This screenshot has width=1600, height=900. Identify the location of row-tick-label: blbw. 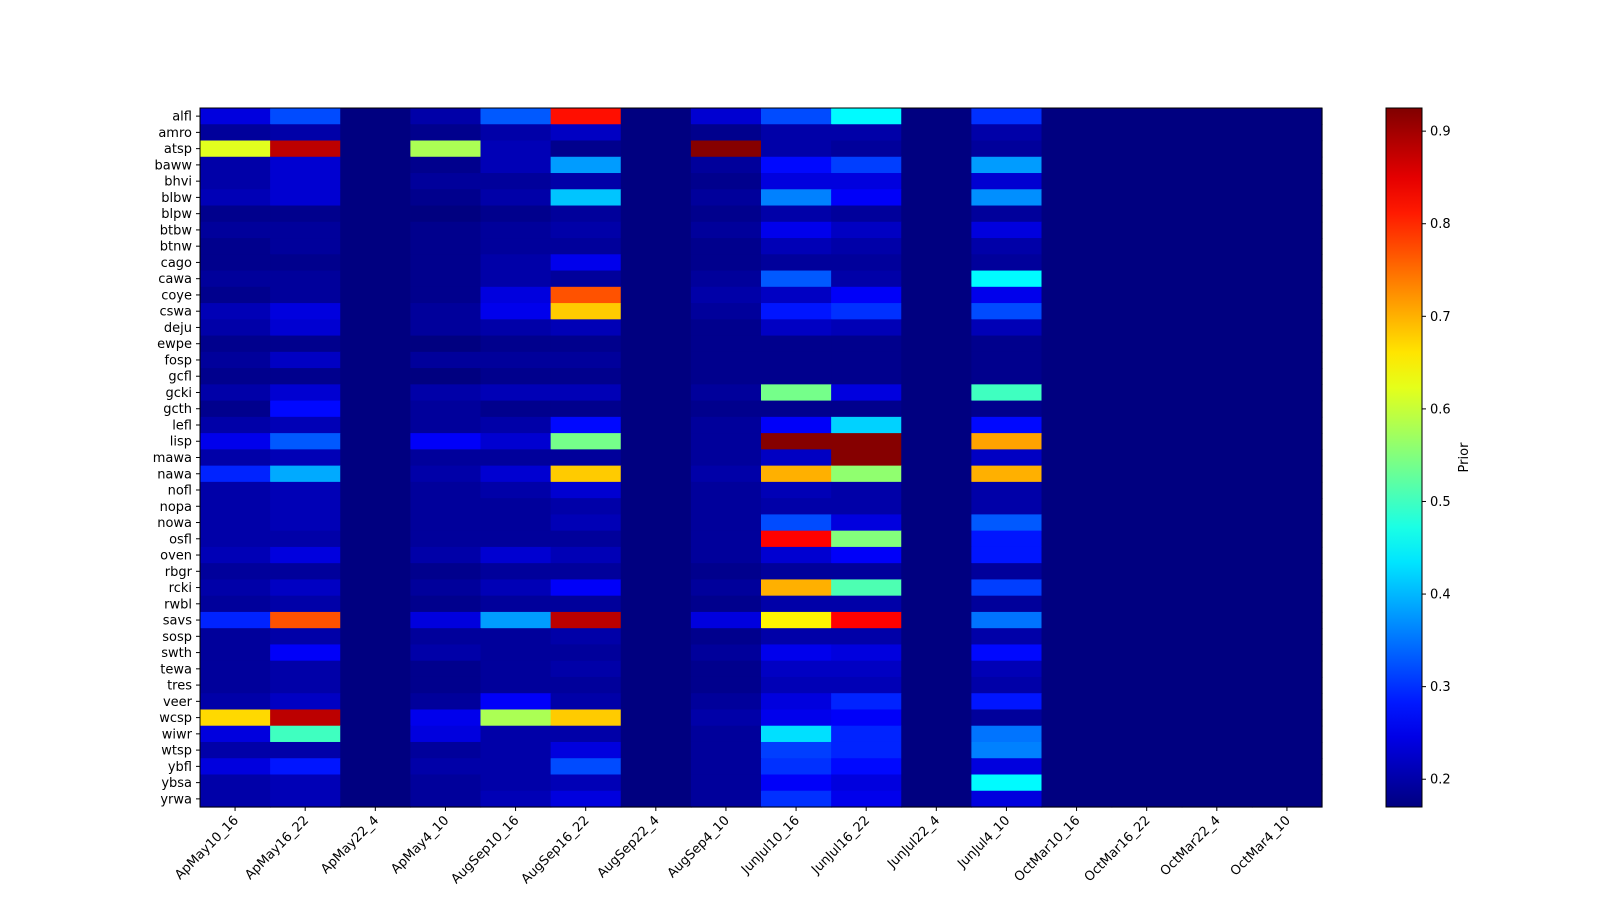
(176, 198).